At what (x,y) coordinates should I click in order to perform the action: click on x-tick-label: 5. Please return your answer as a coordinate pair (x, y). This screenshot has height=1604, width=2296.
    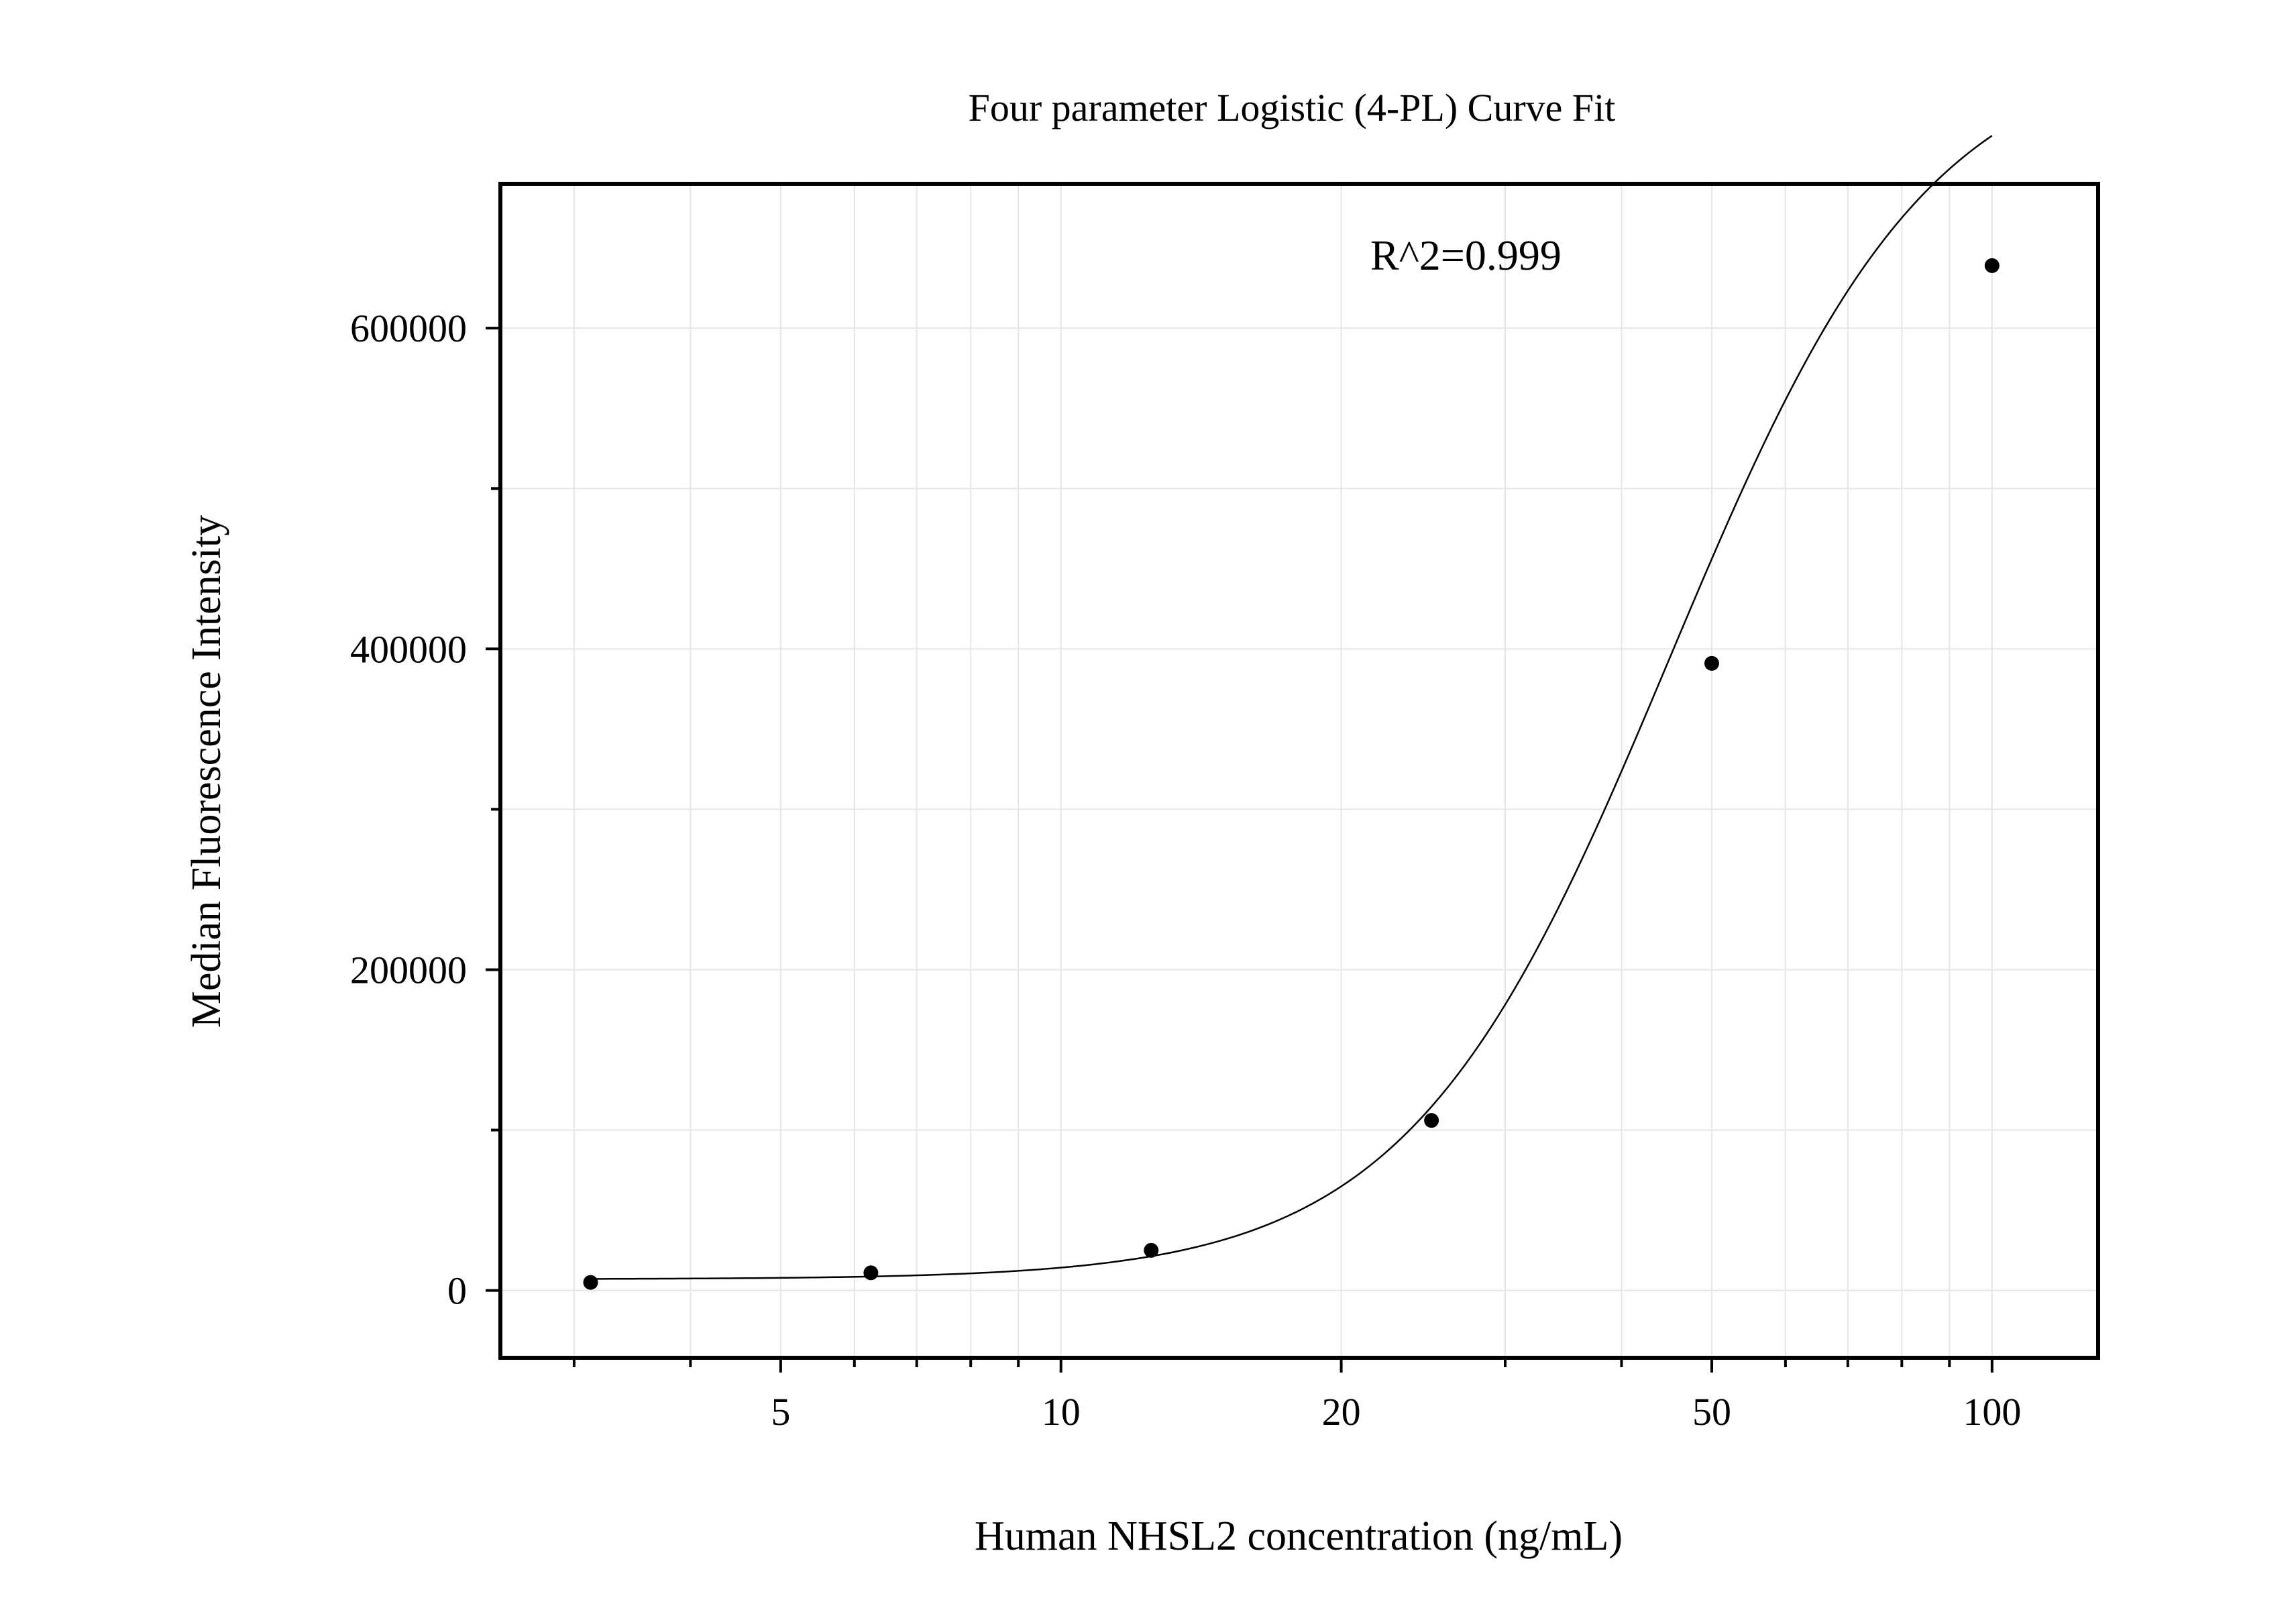
    Looking at the image, I should click on (781, 1412).